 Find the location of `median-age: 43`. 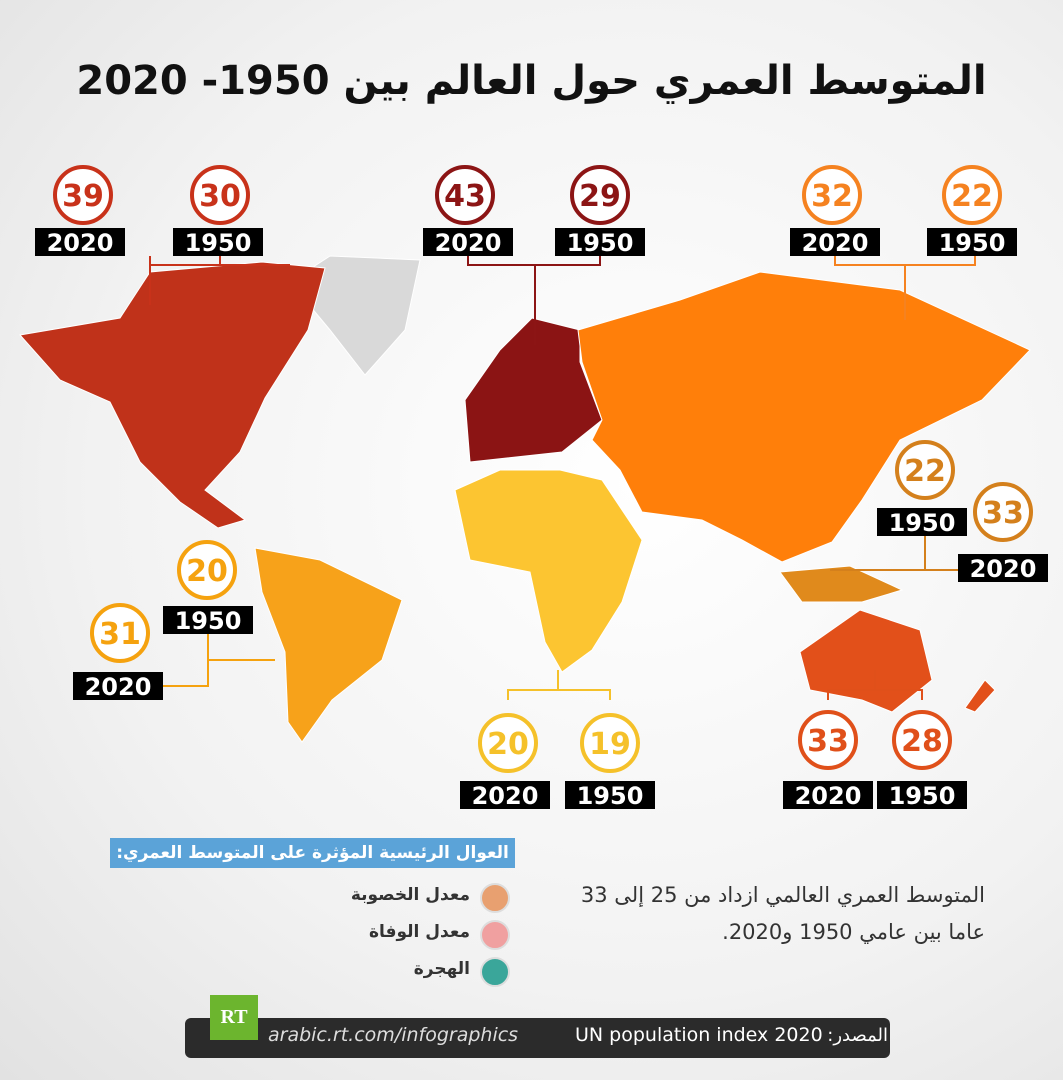

median-age: 43 is located at coordinates (465, 196).